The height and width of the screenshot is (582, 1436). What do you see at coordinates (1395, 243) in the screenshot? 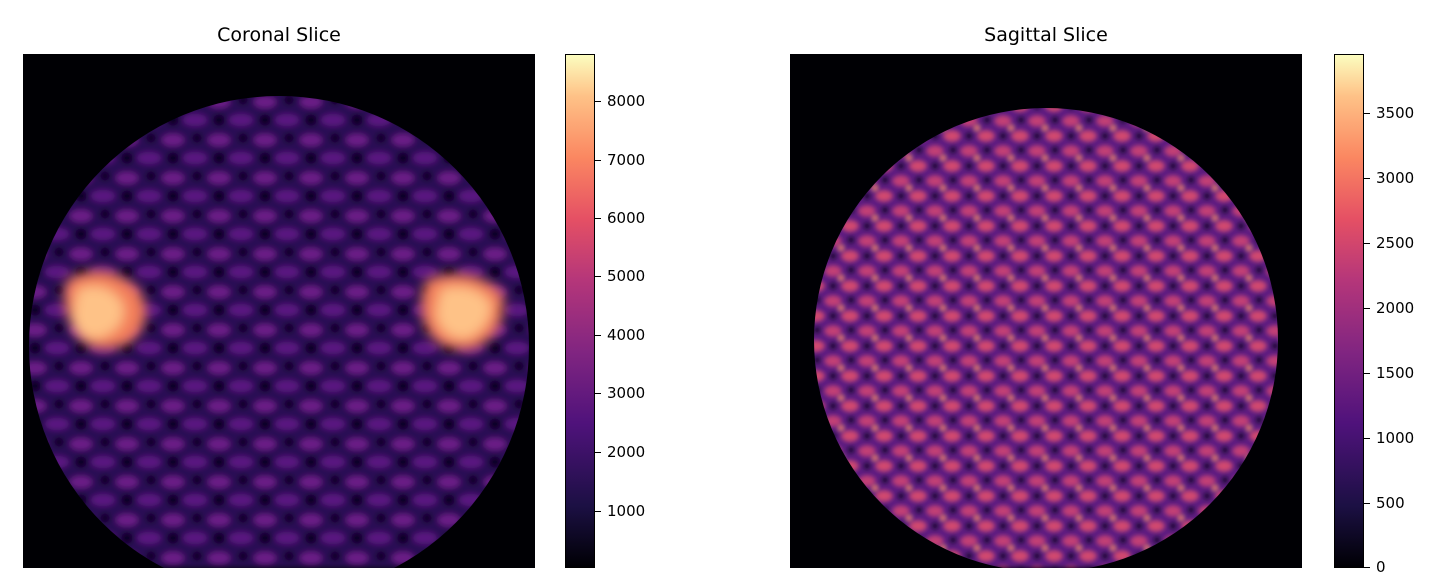
I see `colorbar-tick-label: 2500` at bounding box center [1395, 243].